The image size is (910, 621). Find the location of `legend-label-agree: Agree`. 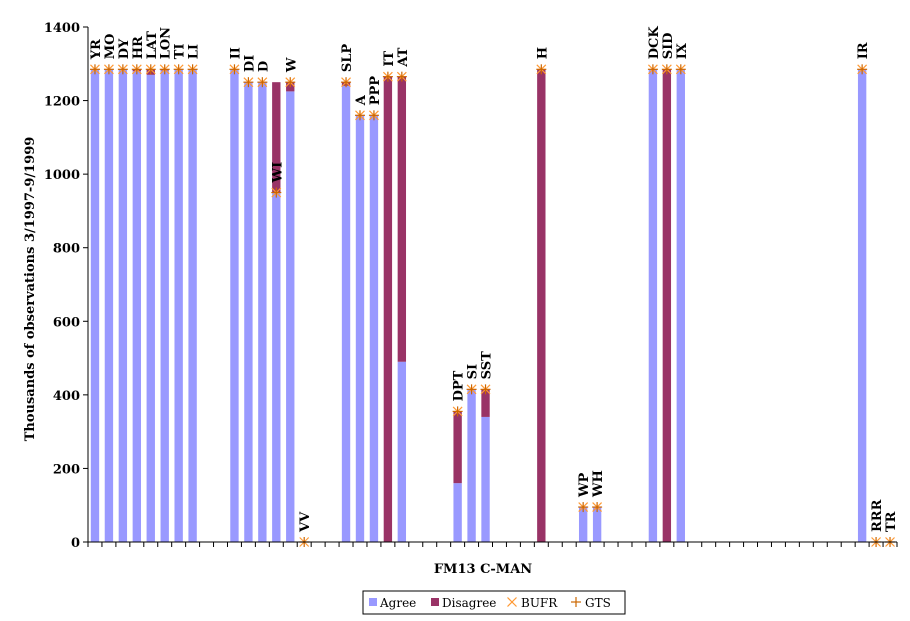

legend-label-agree: Agree is located at coordinates (397, 603).